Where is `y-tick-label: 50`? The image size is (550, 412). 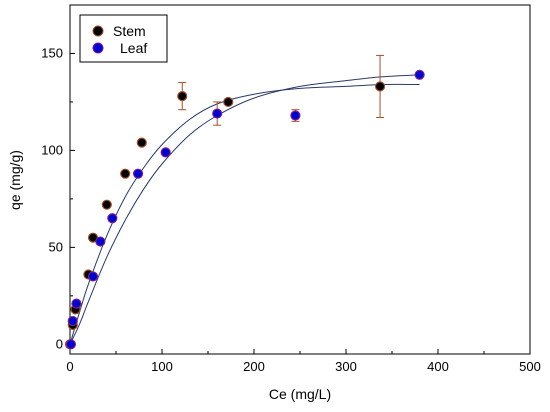 y-tick-label: 50 is located at coordinates (56, 246).